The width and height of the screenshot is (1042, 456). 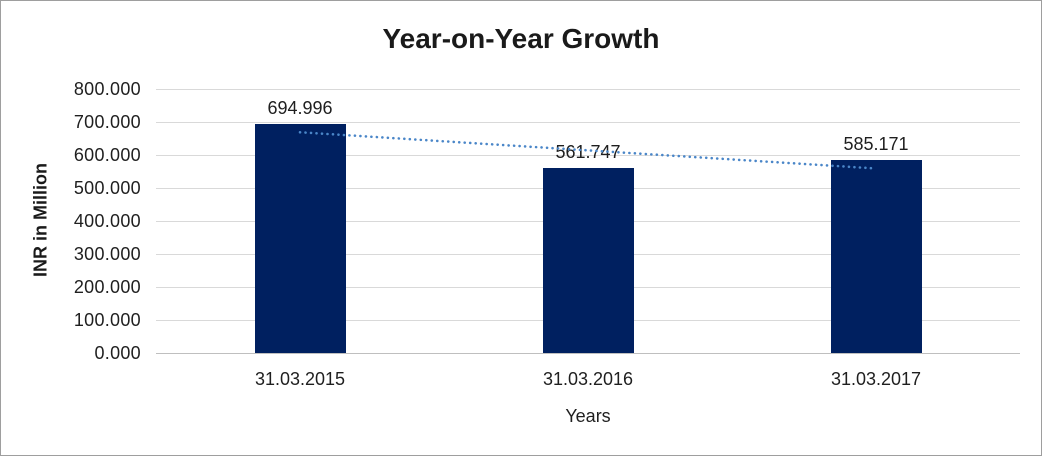 I want to click on y-tick-label: 200.000, so click(x=107, y=287).